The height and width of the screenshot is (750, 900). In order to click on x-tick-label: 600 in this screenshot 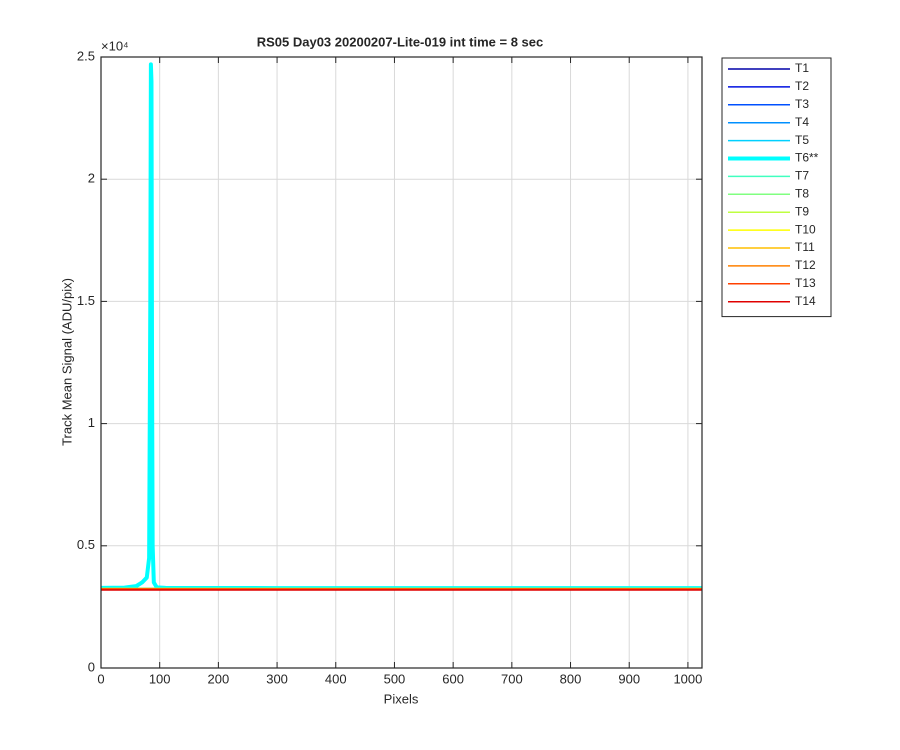, I will do `click(453, 678)`.